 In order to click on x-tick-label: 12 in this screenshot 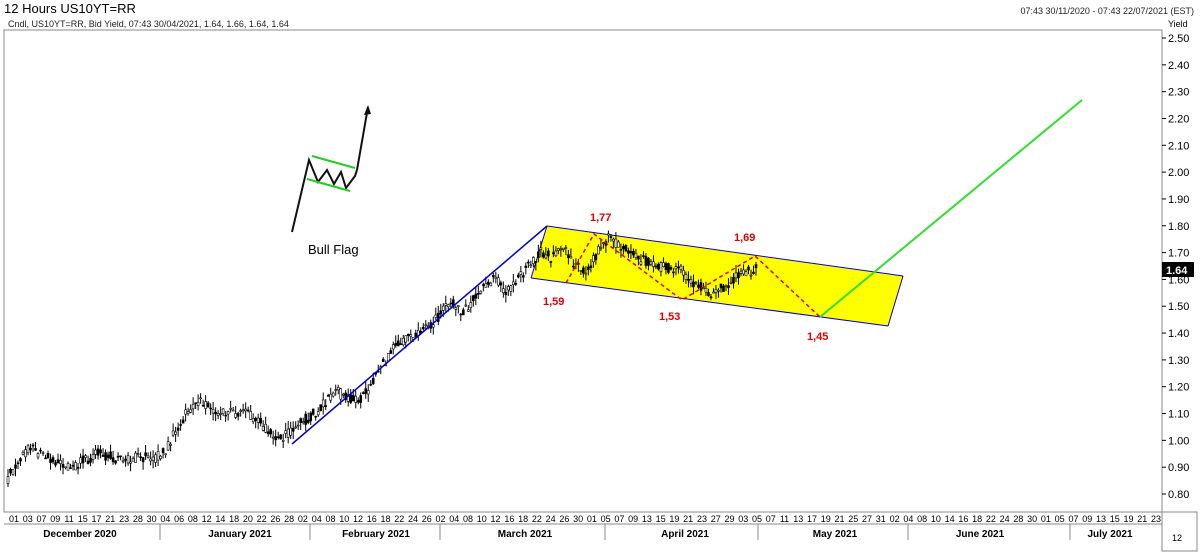, I will do `click(358, 519)`.